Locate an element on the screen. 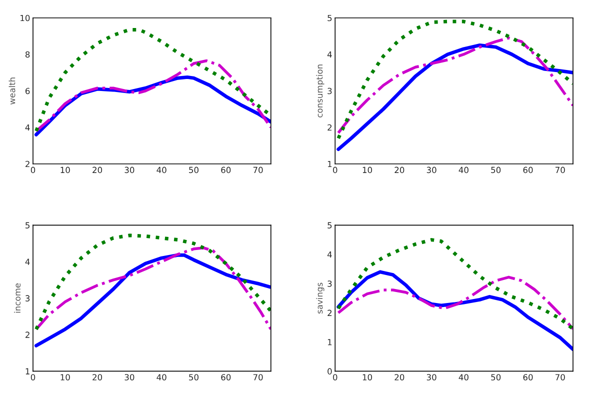  y-axis-title: wealth is located at coordinates (12, 91).